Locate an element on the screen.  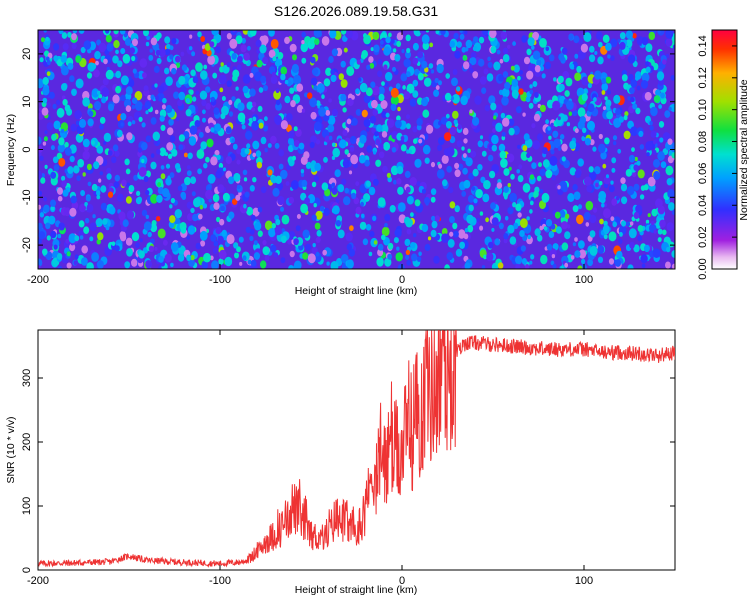
colorbar-tick-label: 0.14 is located at coordinates (703, 45).